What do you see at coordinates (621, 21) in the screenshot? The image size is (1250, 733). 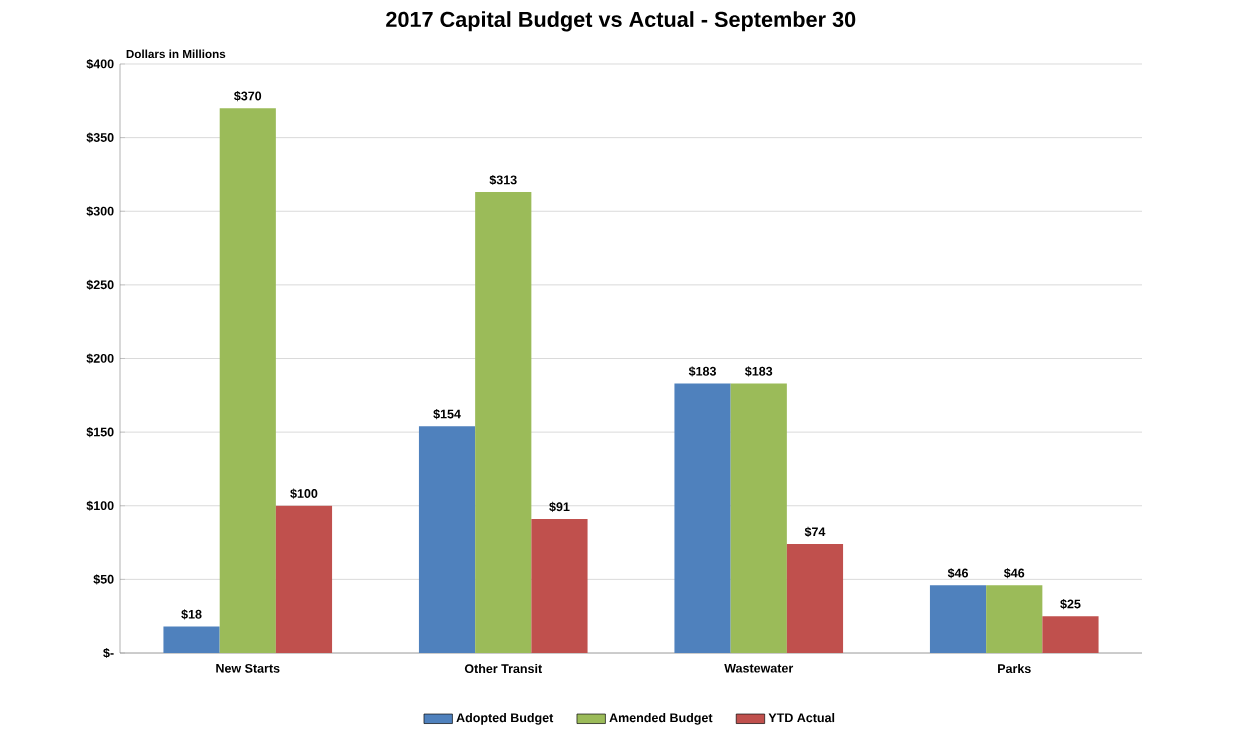 I see `chart-title: 2017 Capital Budget vs Actual - September 30` at bounding box center [621, 21].